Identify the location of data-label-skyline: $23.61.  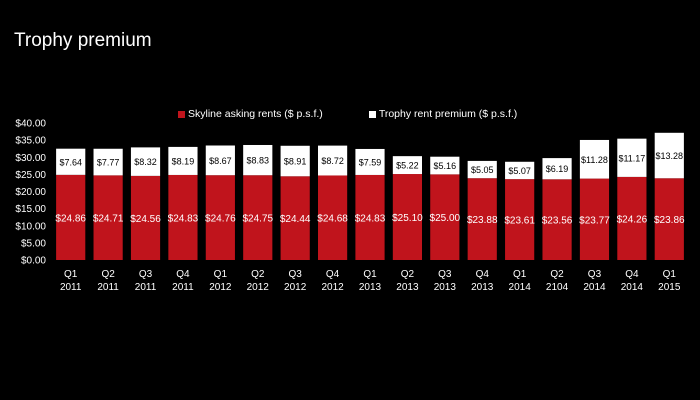
(519, 221).